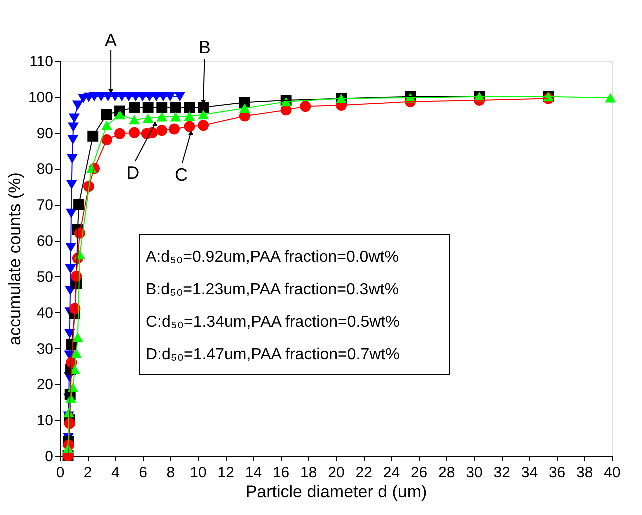  What do you see at coordinates (557, 473) in the screenshot?
I see `x-tick-label: 36` at bounding box center [557, 473].